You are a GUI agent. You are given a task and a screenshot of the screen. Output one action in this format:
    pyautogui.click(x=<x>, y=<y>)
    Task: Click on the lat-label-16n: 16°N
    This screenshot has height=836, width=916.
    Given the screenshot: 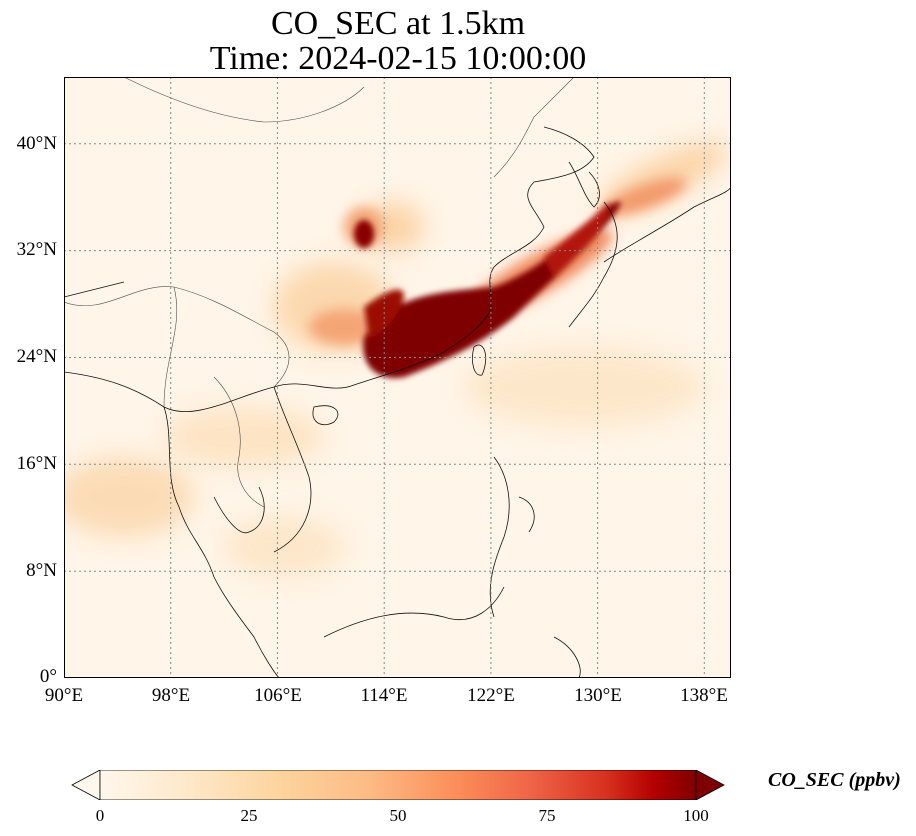 What is the action you would take?
    pyautogui.click(x=36, y=463)
    